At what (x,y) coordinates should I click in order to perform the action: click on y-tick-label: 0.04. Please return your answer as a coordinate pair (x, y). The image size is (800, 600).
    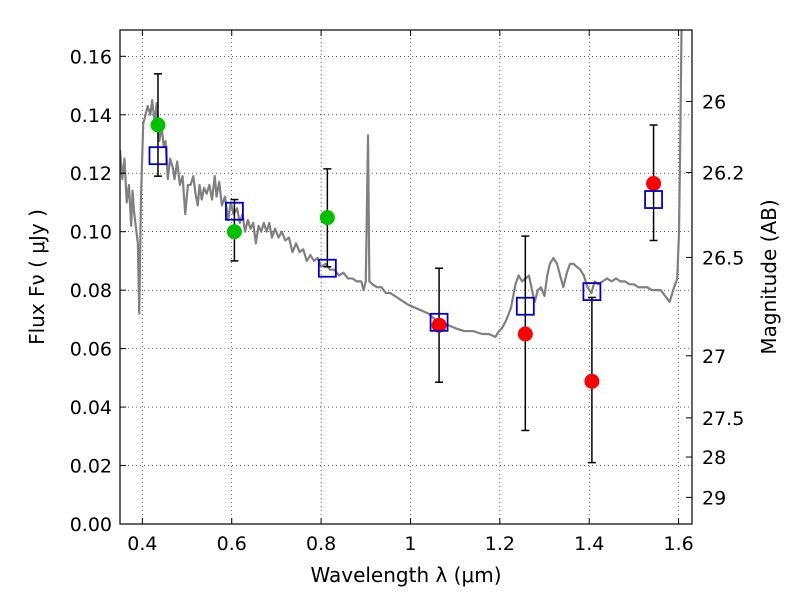
    Looking at the image, I should click on (91, 408).